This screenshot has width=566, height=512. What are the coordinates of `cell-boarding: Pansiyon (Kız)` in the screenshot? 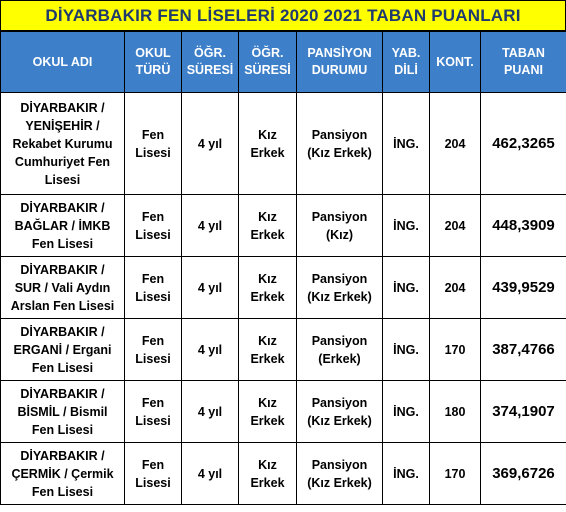 It's located at (339, 225).